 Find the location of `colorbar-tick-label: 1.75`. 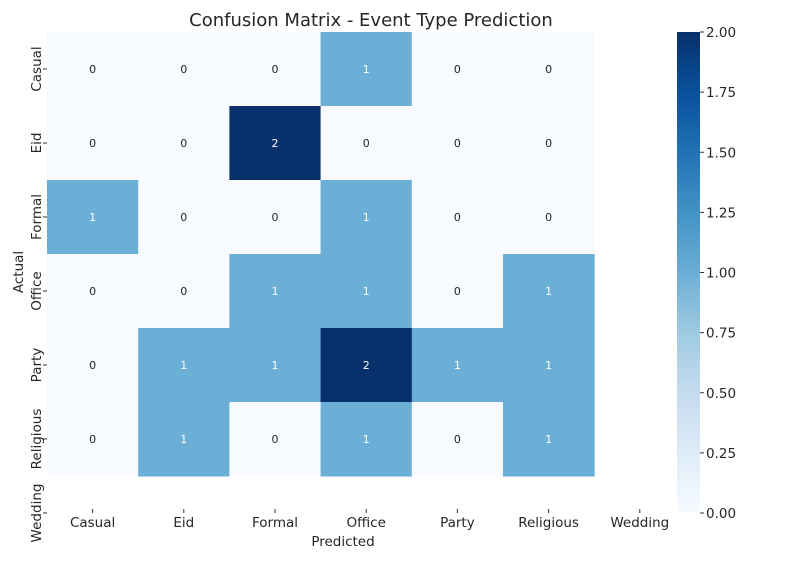

colorbar-tick-label: 1.75 is located at coordinates (721, 93).